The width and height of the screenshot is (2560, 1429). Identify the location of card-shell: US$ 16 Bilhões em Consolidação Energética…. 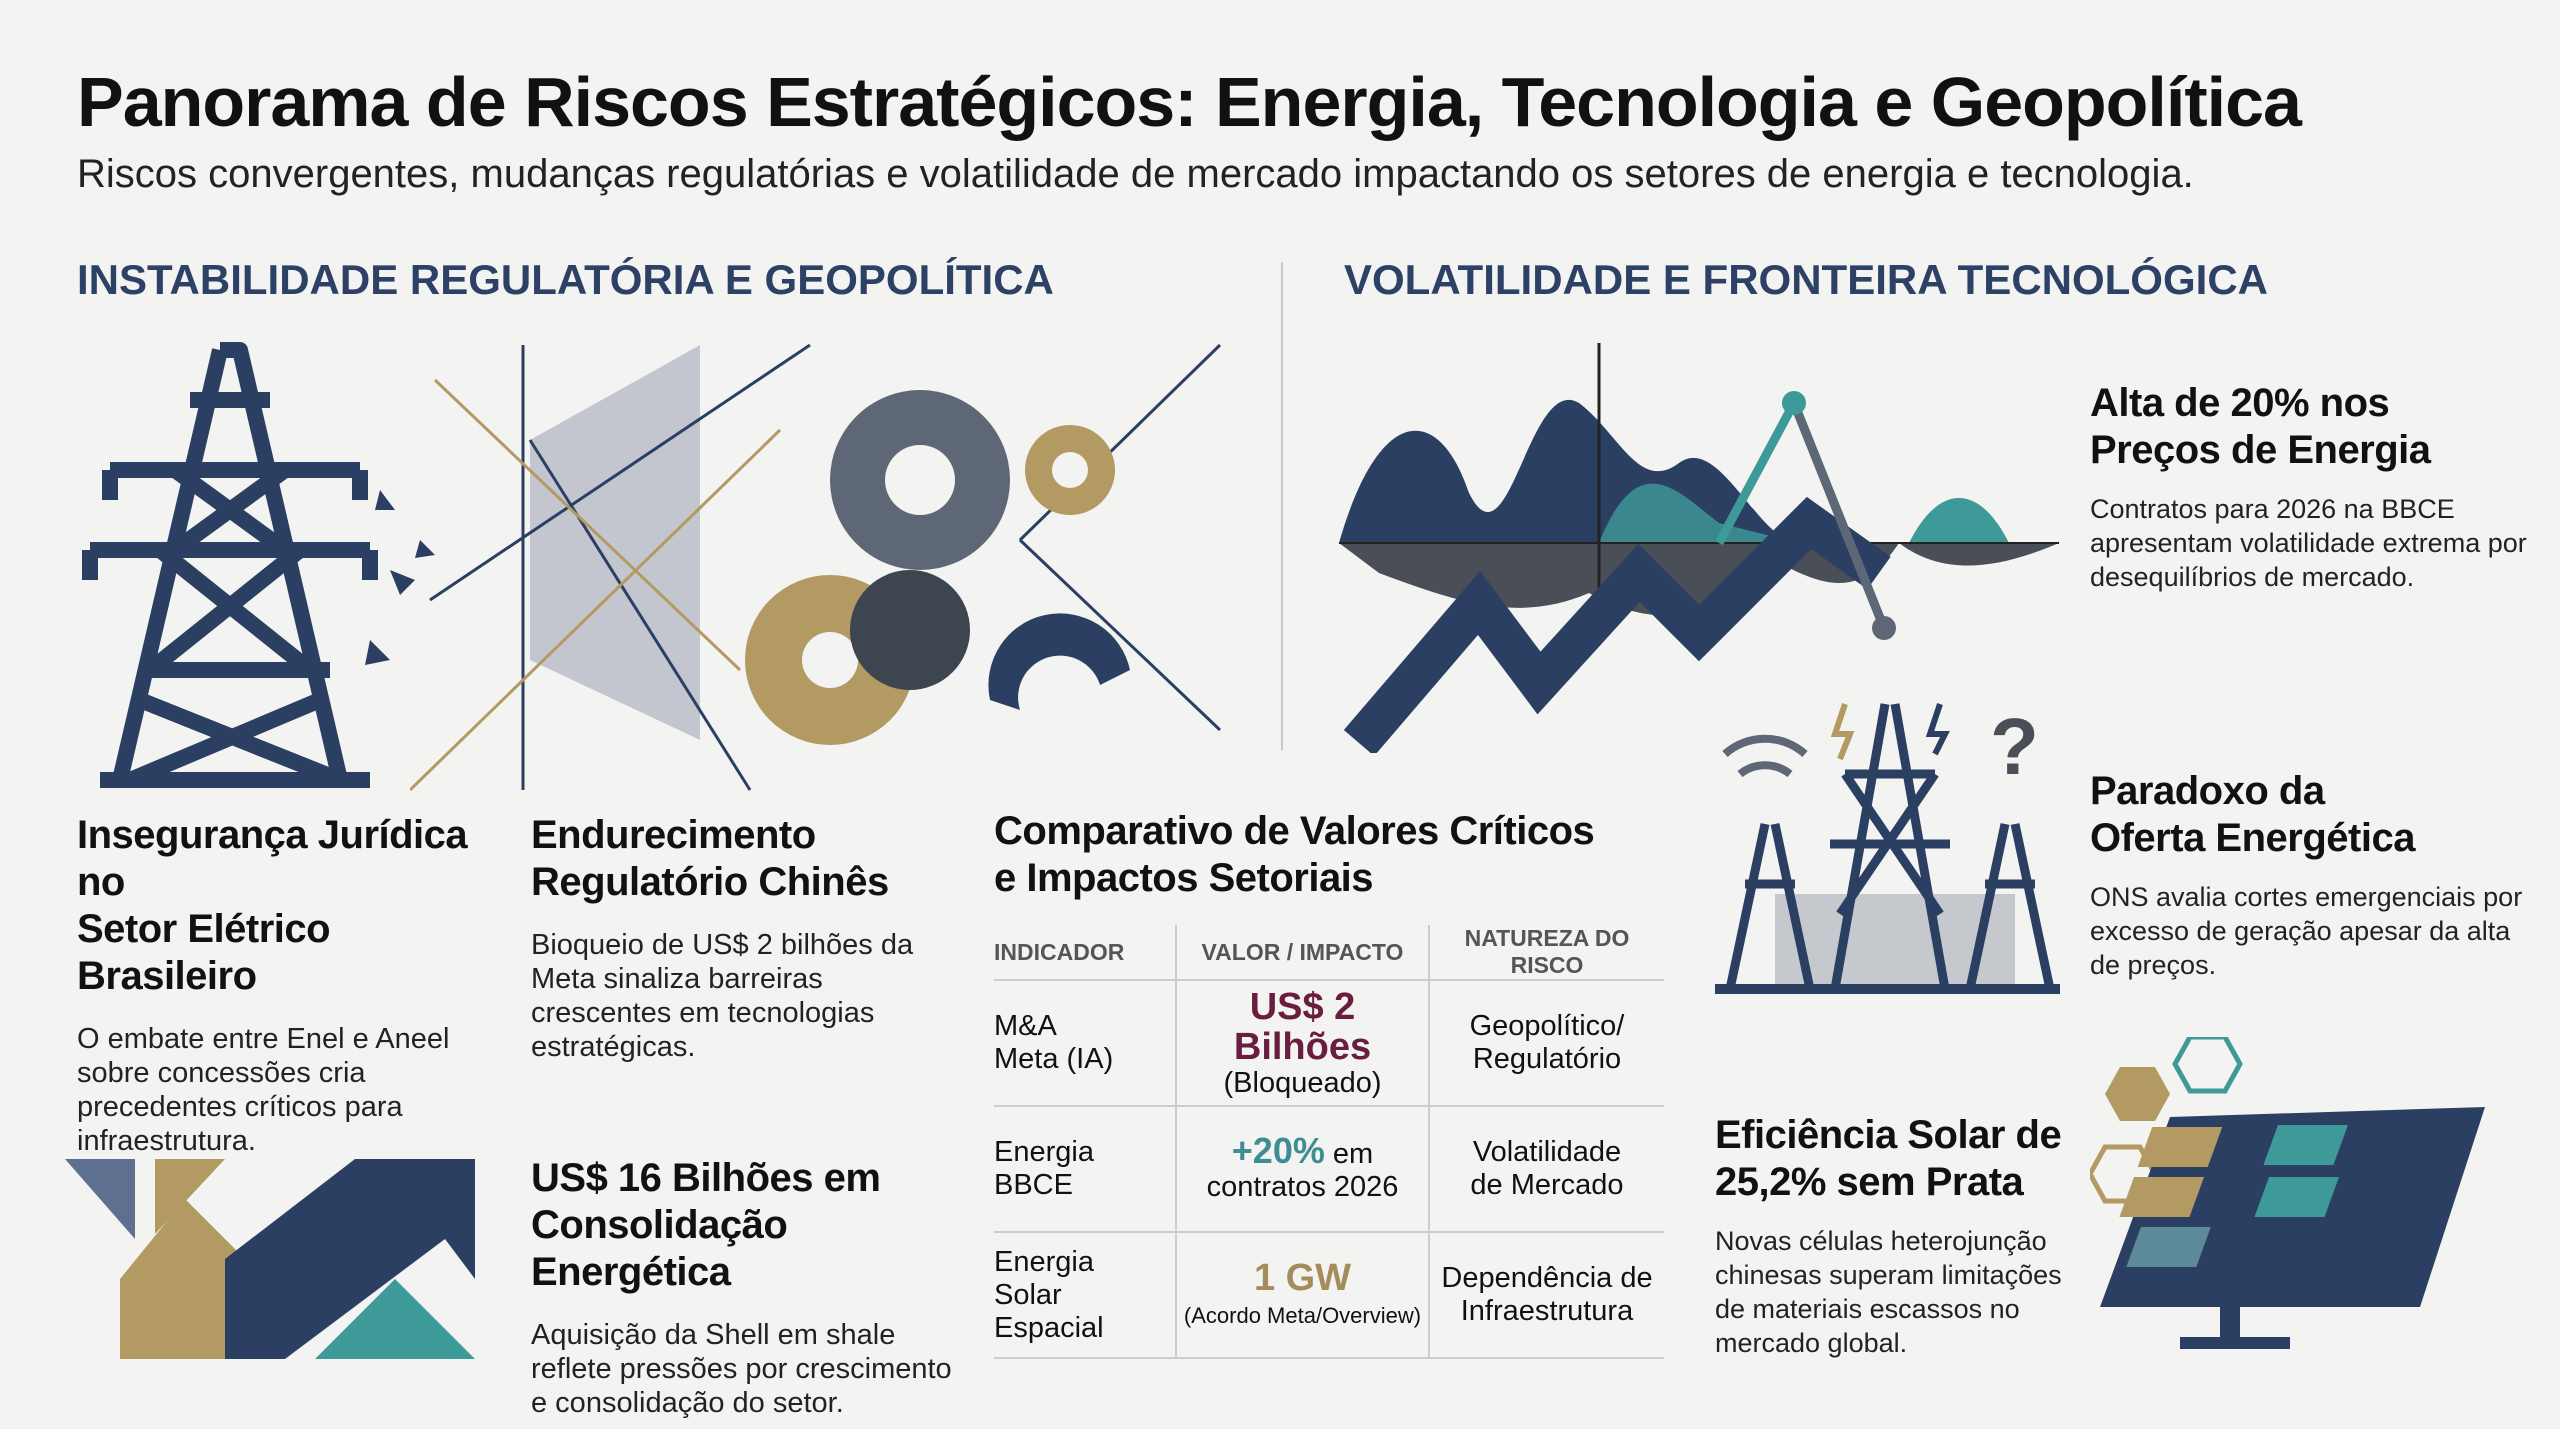
(761, 1287).